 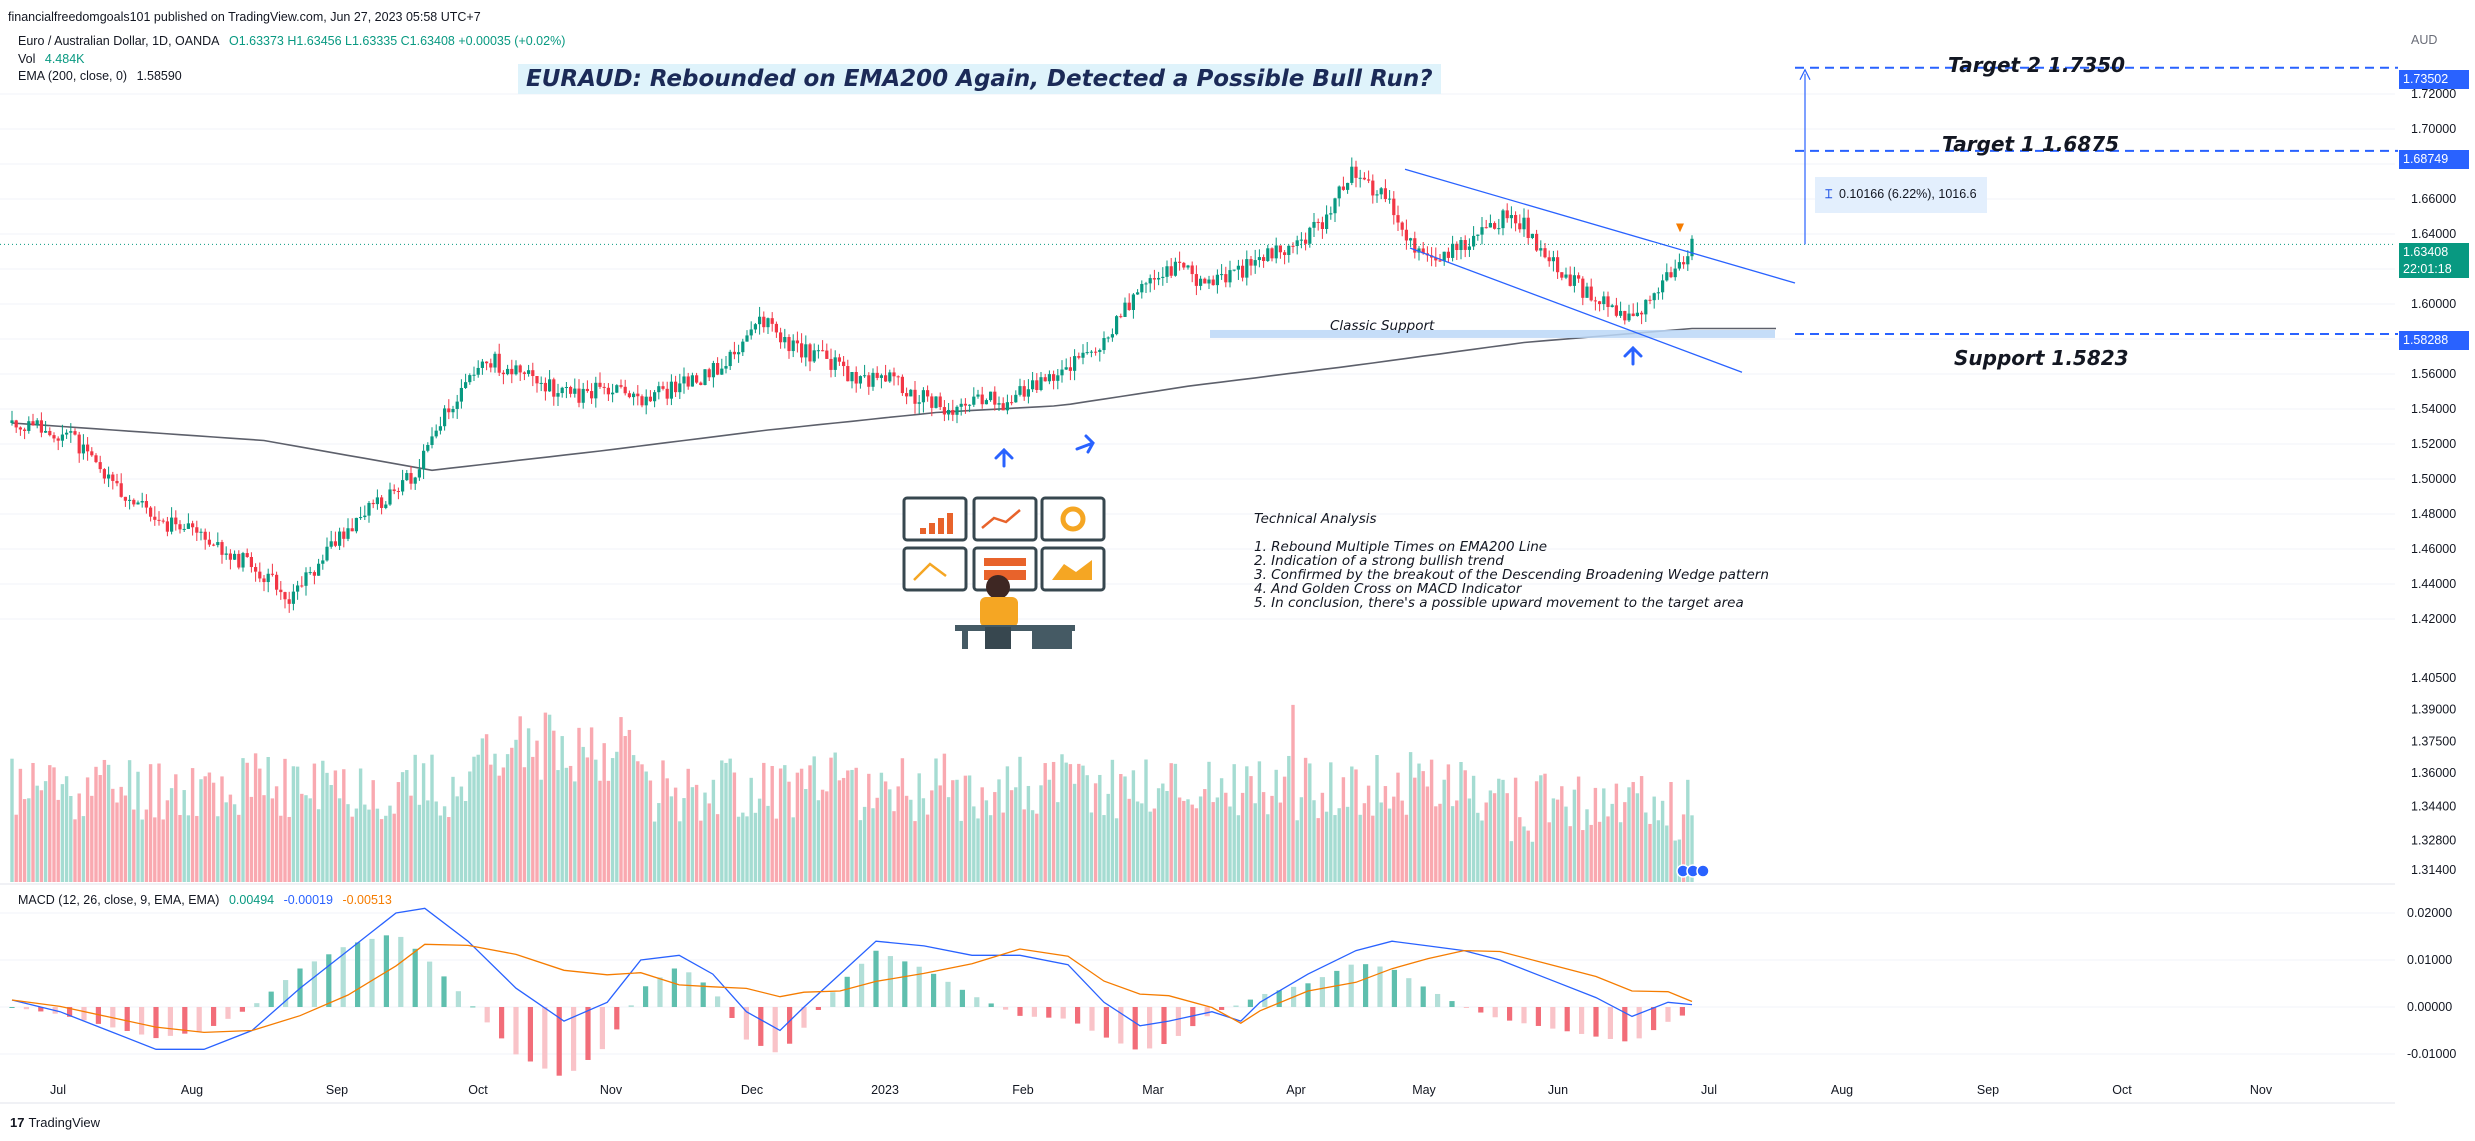 What do you see at coordinates (1901, 195) in the screenshot?
I see `measure-box: ⌶ 0.10166 (6.22%), 1016.6` at bounding box center [1901, 195].